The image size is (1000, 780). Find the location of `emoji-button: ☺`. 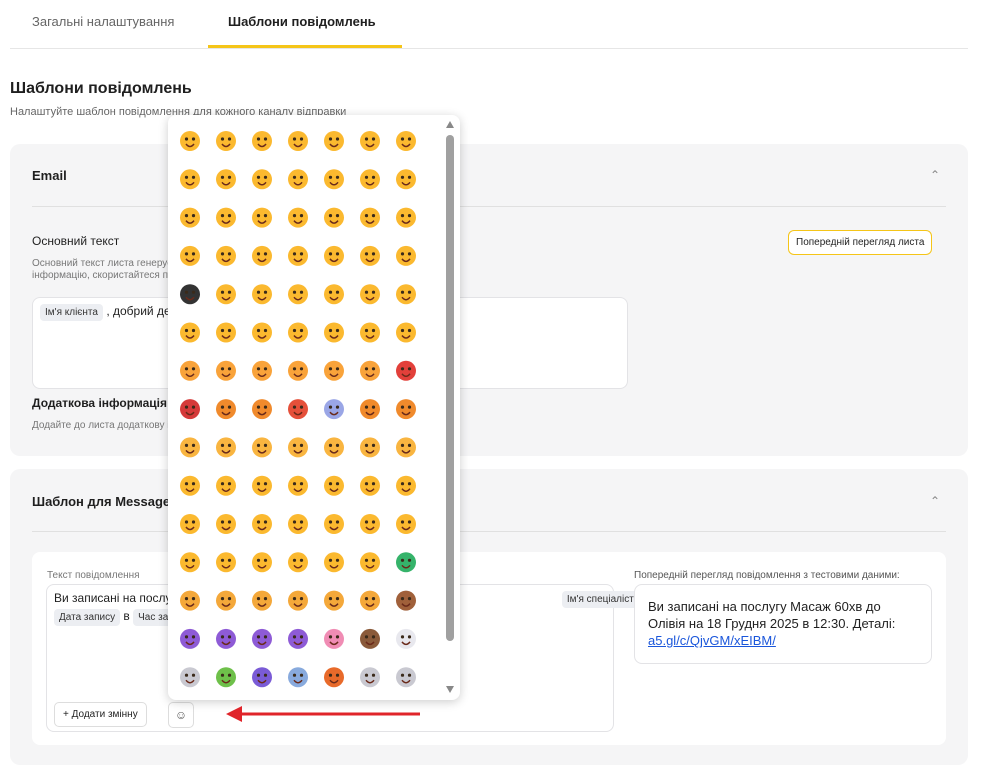

emoji-button: ☺ is located at coordinates (181, 715).